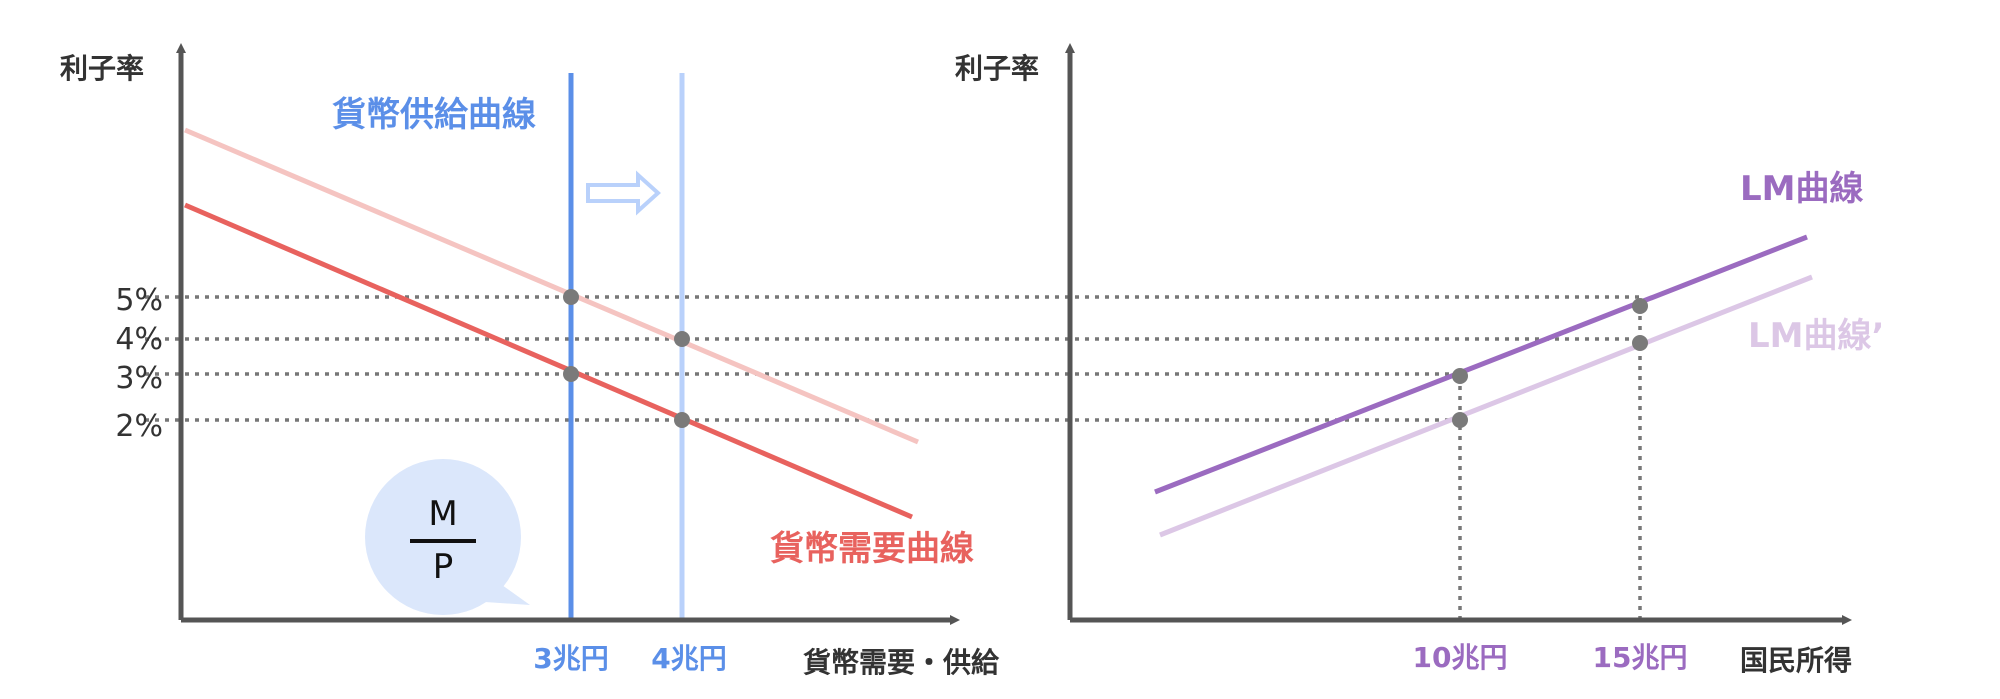  I want to click on lm-curve-shifted, so click(1486, 406).